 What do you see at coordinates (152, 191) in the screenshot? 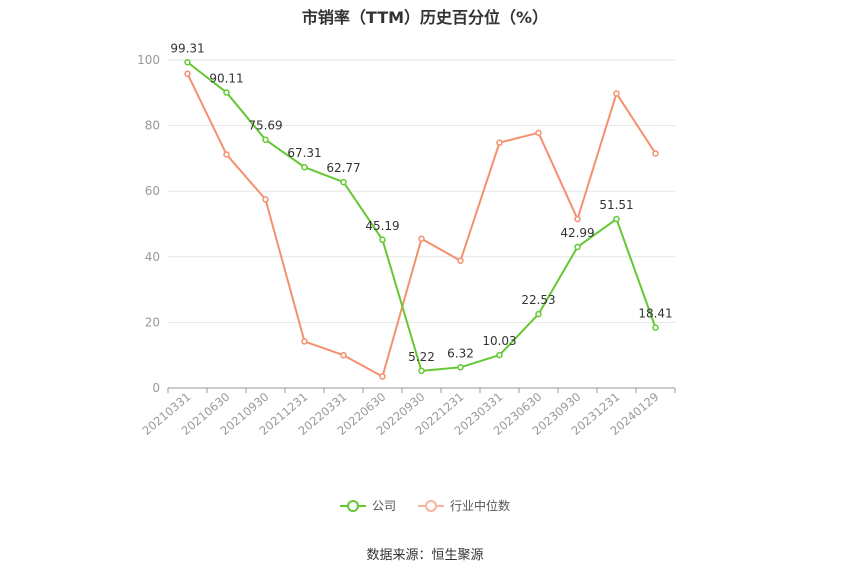
I see `y-tick-label: 60` at bounding box center [152, 191].